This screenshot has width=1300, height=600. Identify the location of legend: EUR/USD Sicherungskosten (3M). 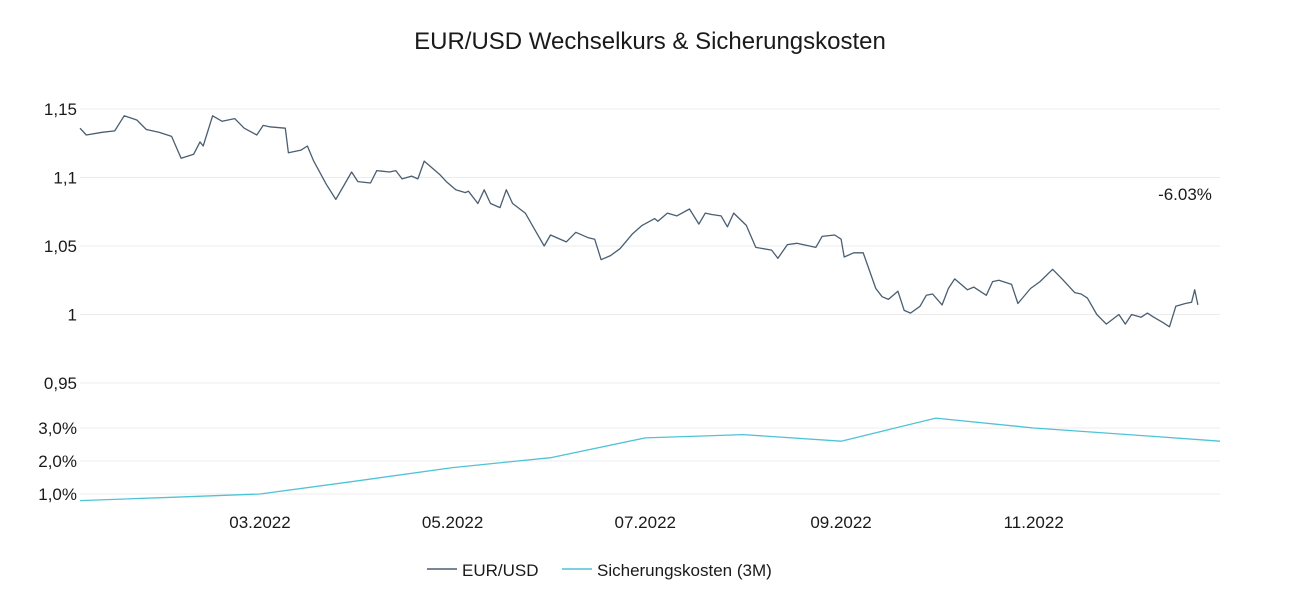
(599, 570).